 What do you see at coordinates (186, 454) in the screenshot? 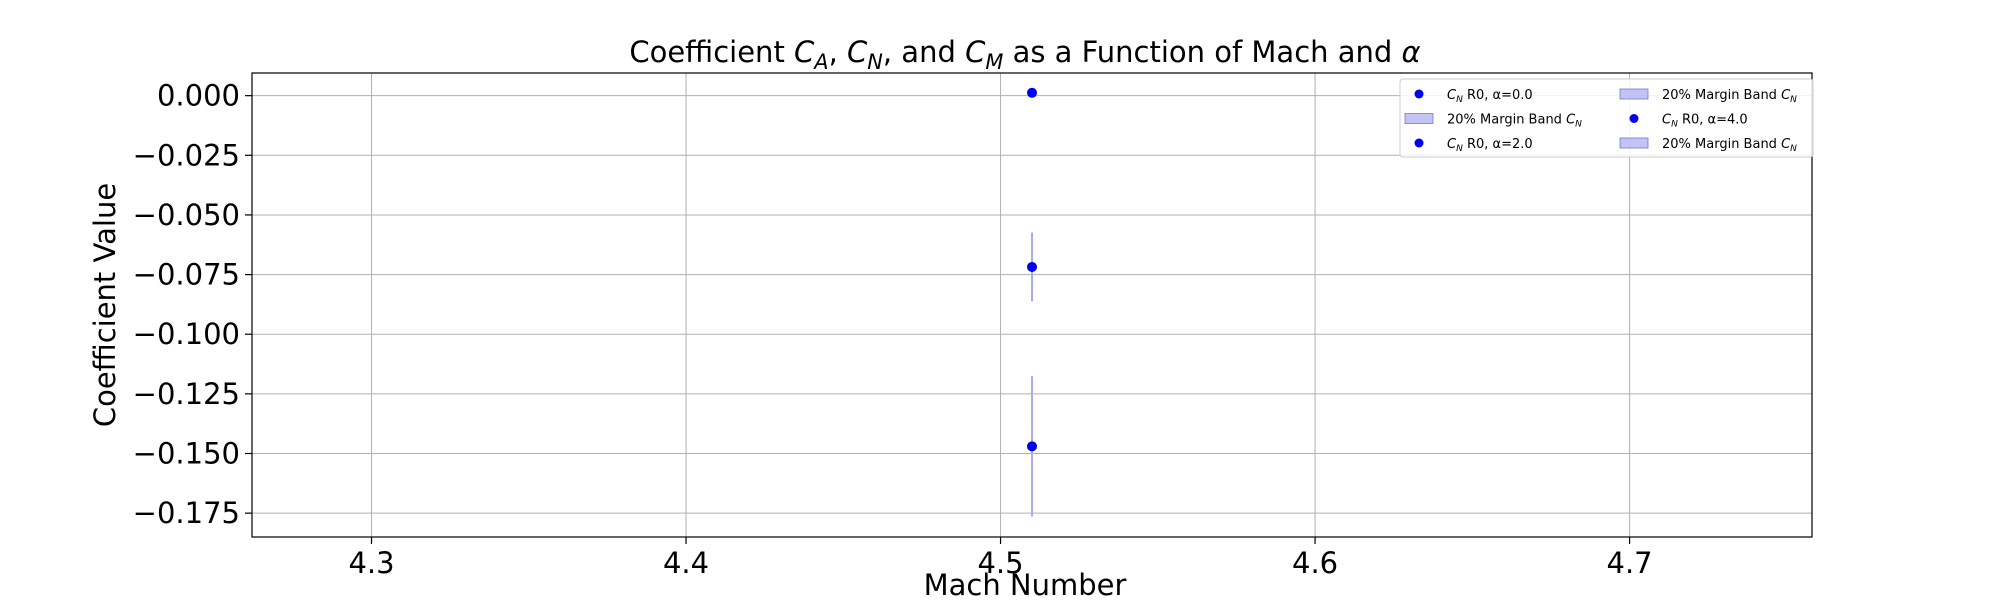
I see `y-tick-label: −0.150` at bounding box center [186, 454].